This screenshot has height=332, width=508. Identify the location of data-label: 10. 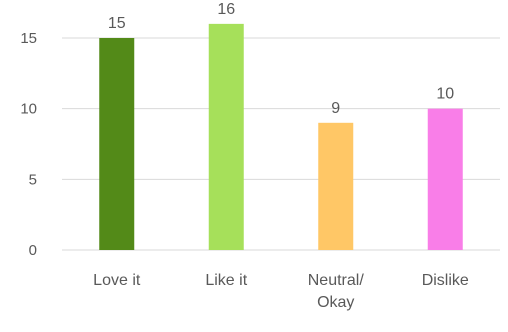
(445, 94).